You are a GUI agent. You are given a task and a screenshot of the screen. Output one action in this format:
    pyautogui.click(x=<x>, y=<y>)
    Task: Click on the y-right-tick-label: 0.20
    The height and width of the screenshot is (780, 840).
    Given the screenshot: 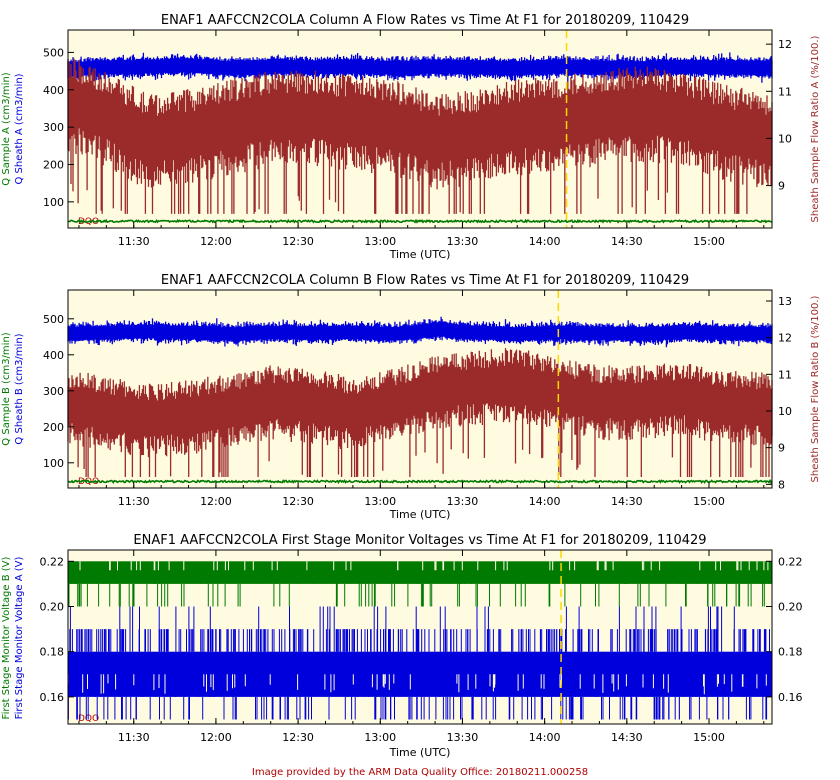 What is the action you would take?
    pyautogui.click(x=790, y=606)
    